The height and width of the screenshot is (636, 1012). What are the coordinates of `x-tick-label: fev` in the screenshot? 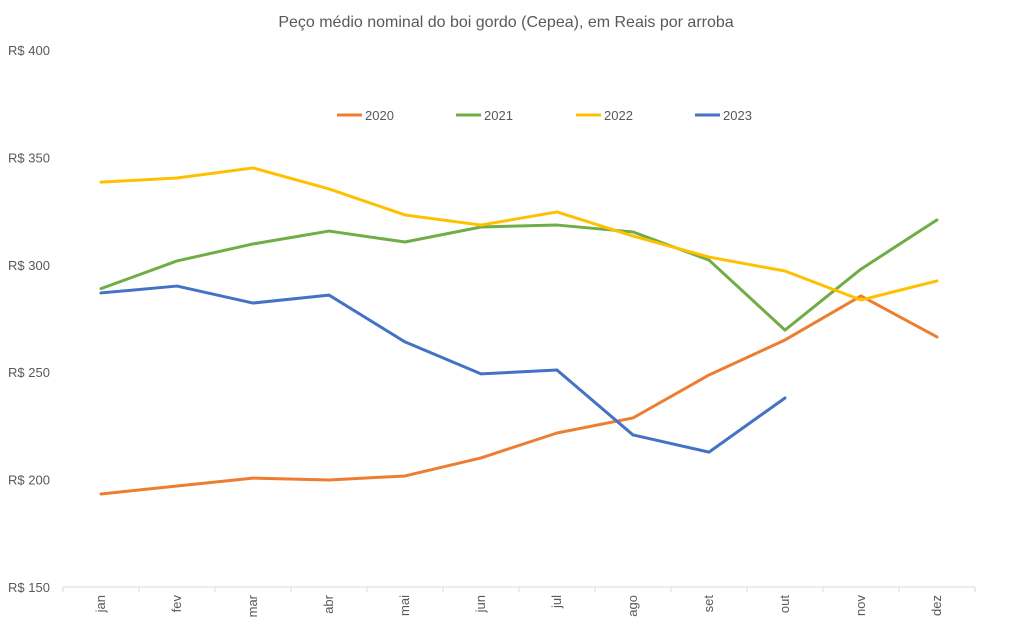 It's located at (176, 604).